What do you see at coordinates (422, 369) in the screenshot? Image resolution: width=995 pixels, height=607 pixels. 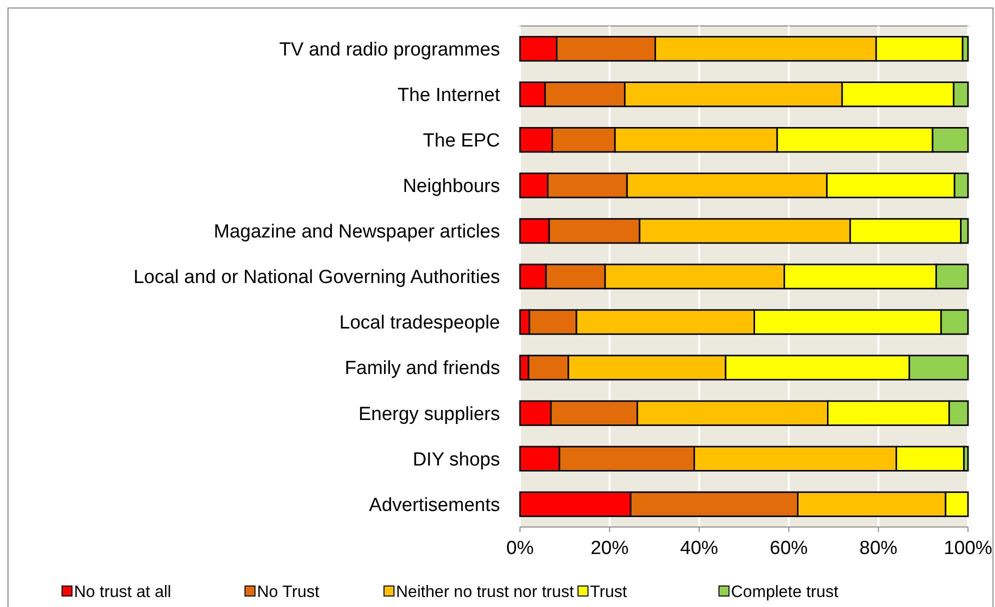 I see `y-tick-label: Family and friends` at bounding box center [422, 369].